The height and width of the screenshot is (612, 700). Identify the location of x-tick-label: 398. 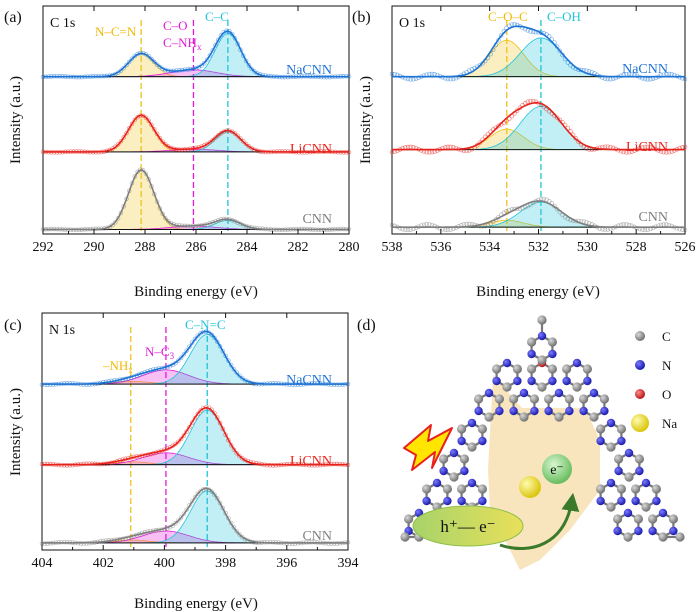
(225, 563).